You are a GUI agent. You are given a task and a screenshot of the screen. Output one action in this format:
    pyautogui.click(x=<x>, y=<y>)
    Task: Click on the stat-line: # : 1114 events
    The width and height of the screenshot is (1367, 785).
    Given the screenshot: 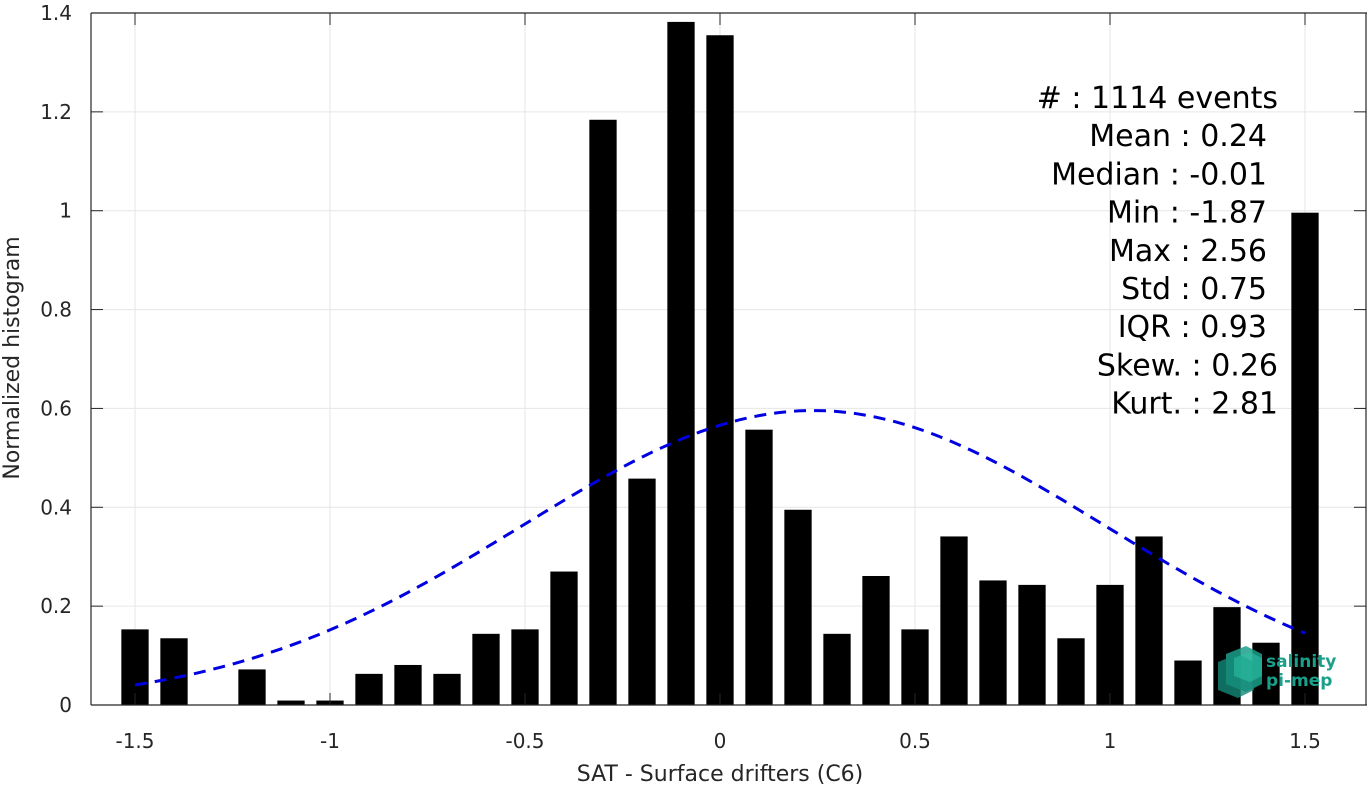 What is the action you would take?
    pyautogui.click(x=1157, y=98)
    